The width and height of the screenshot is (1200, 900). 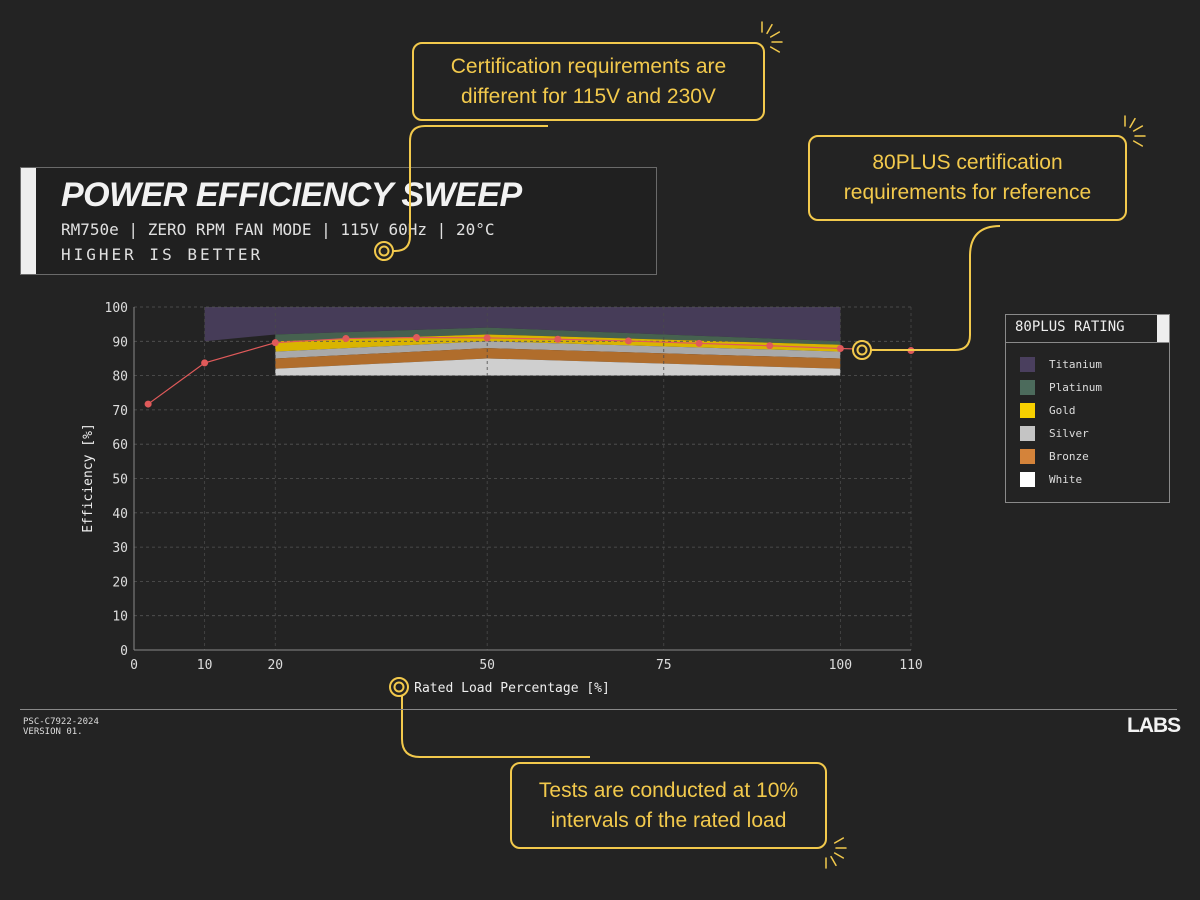 What do you see at coordinates (558, 367) in the screenshot?
I see `band-white` at bounding box center [558, 367].